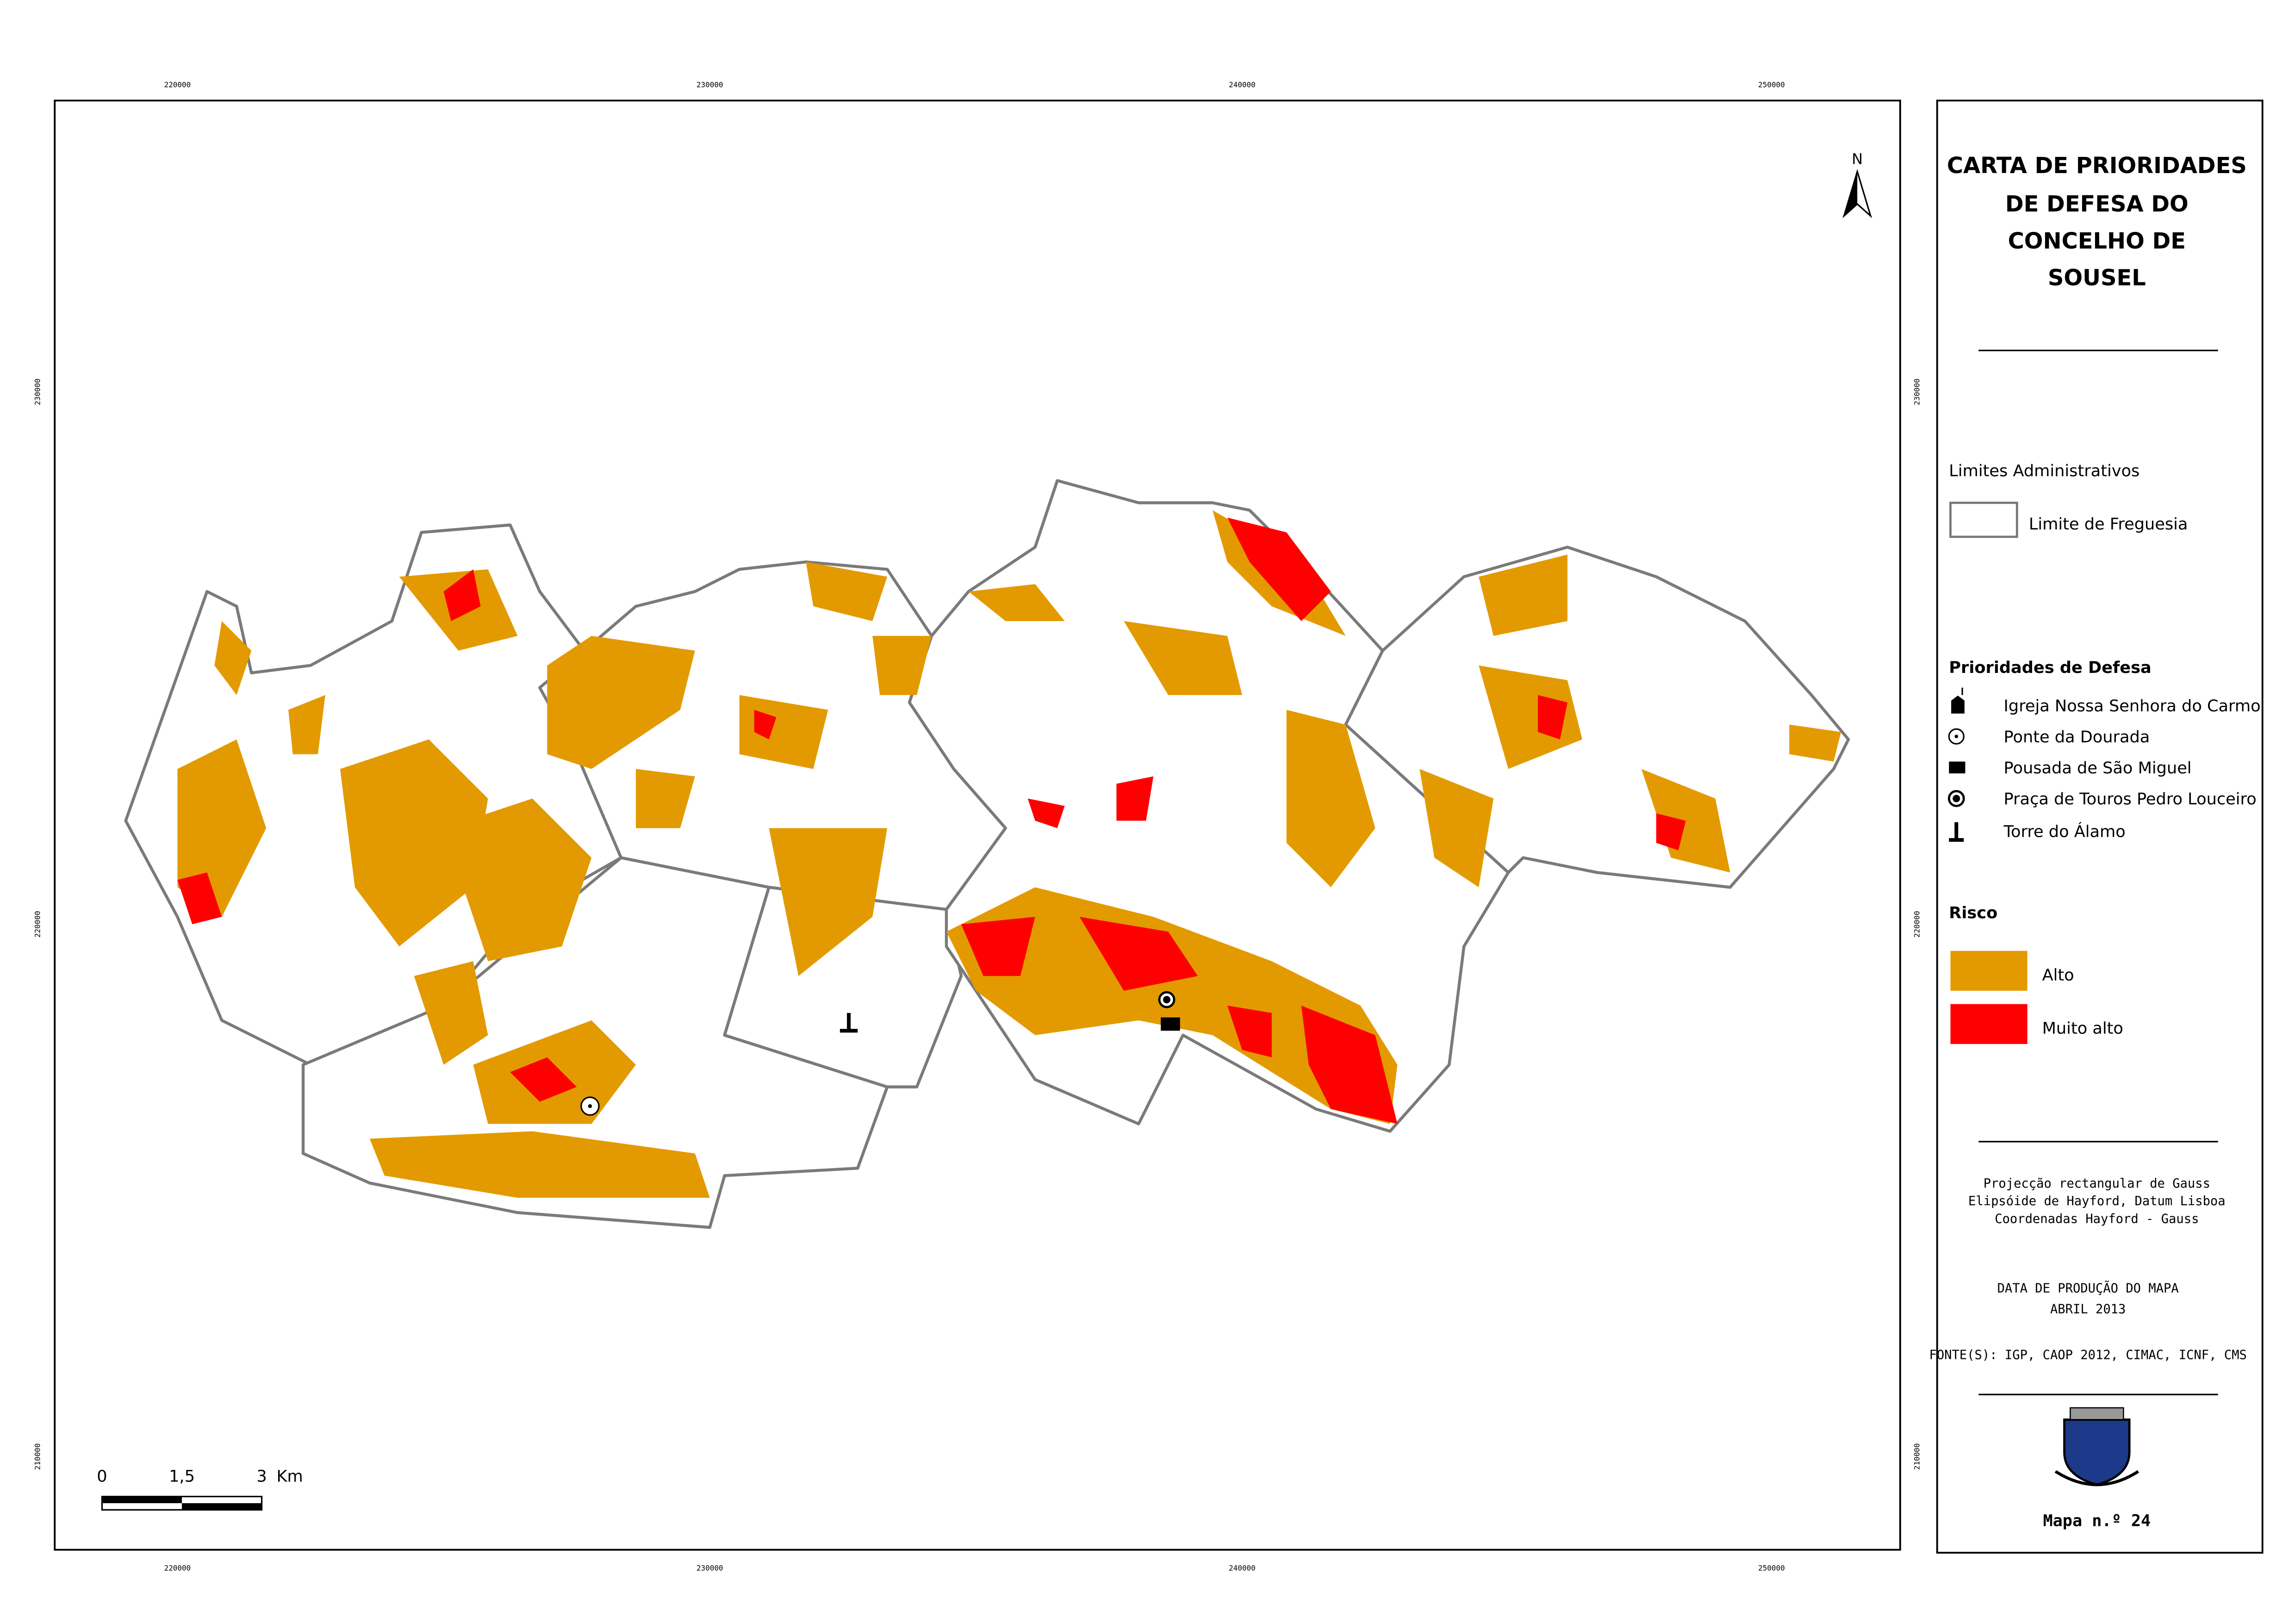 The image size is (2295, 1624). I want to click on scale-label: 0, so click(102, 1476).